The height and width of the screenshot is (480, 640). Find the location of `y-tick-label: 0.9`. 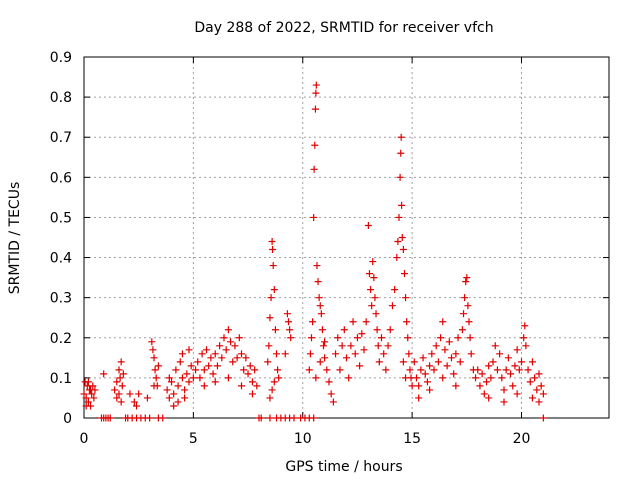

y-tick-label: 0.9 is located at coordinates (61, 58).